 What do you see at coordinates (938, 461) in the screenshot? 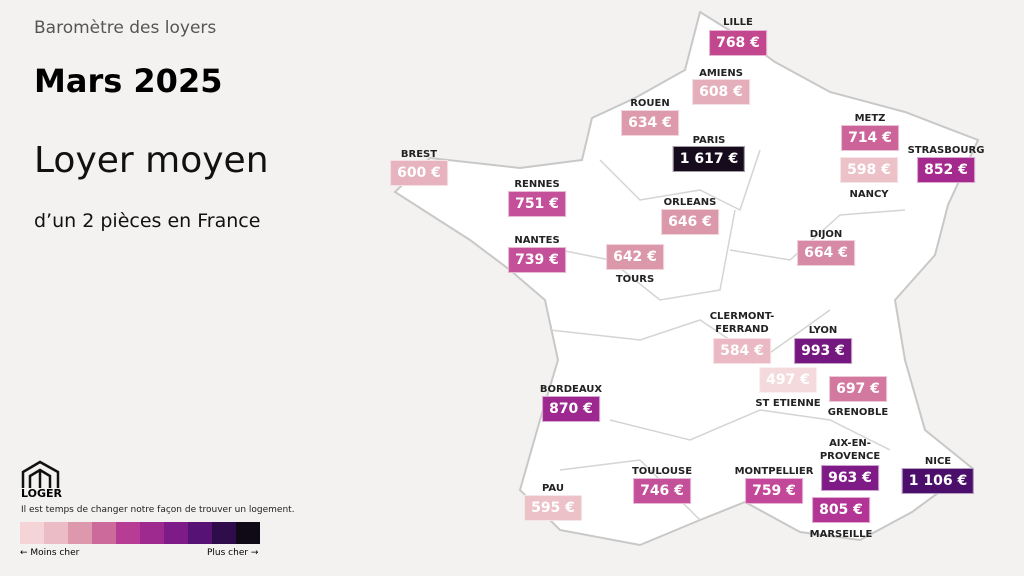
I see `city-name: NICE` at bounding box center [938, 461].